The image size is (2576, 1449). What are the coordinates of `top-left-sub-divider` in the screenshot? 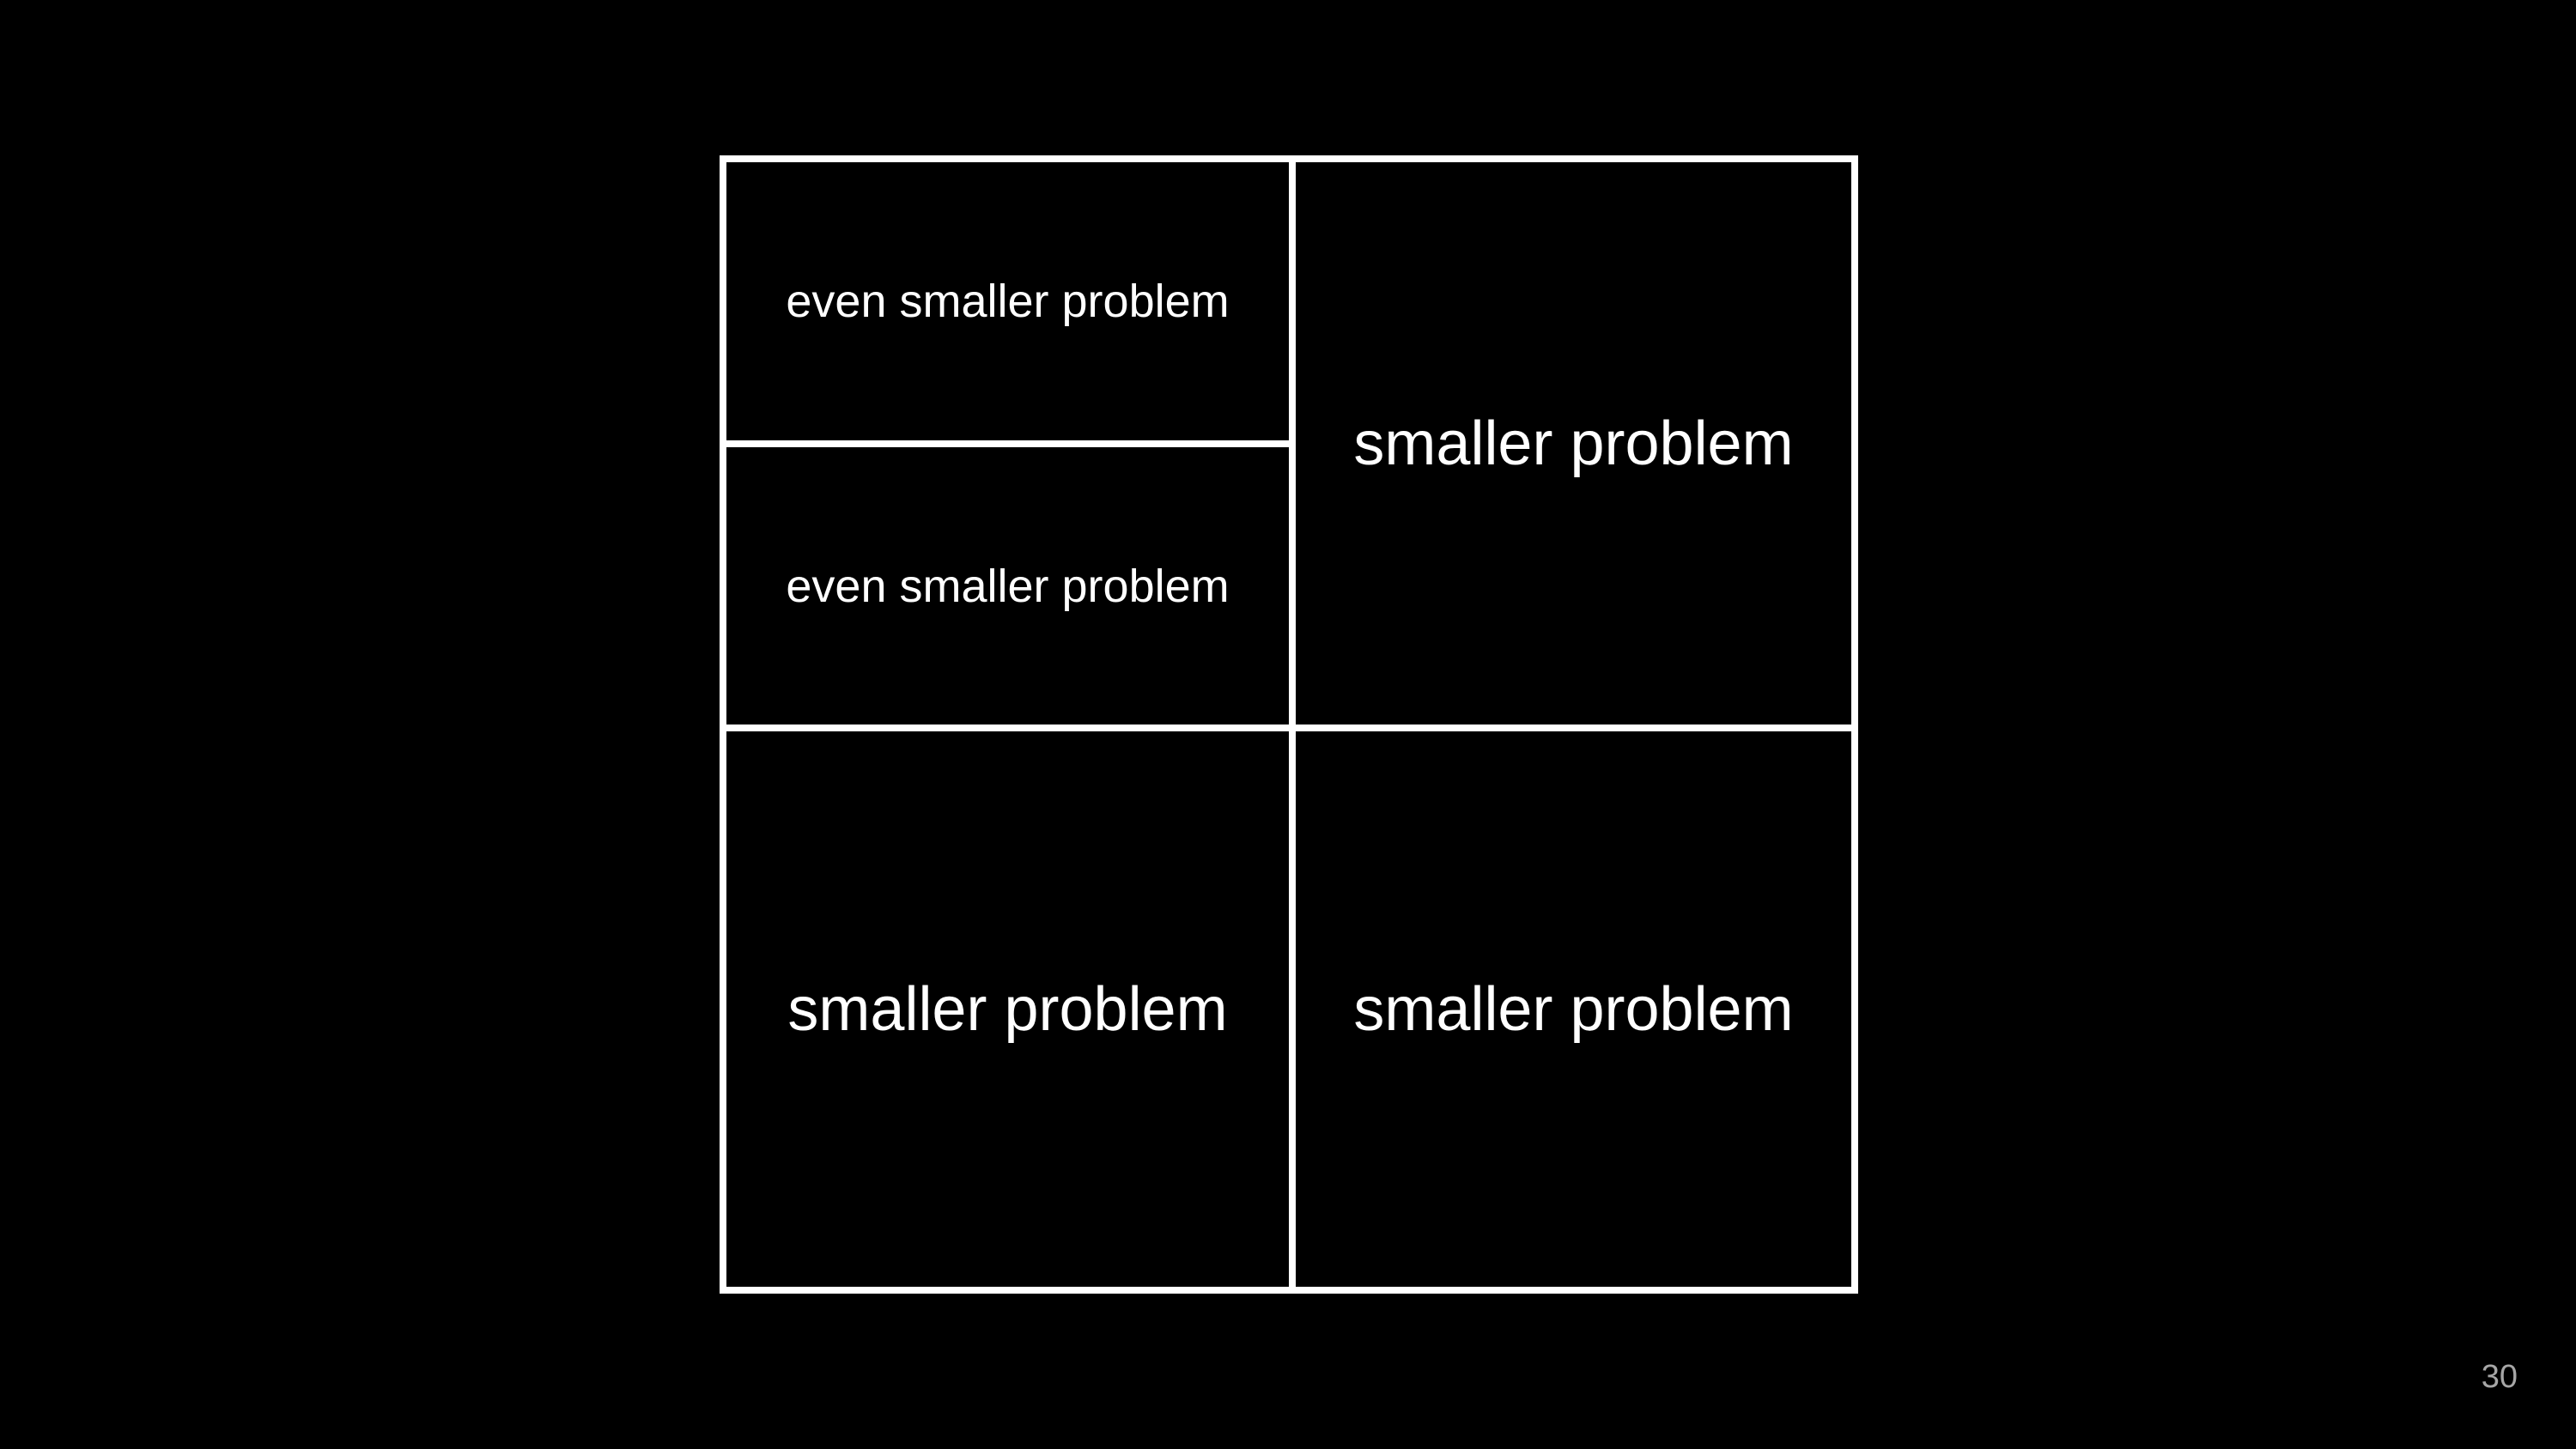 It's located at (1009, 444).